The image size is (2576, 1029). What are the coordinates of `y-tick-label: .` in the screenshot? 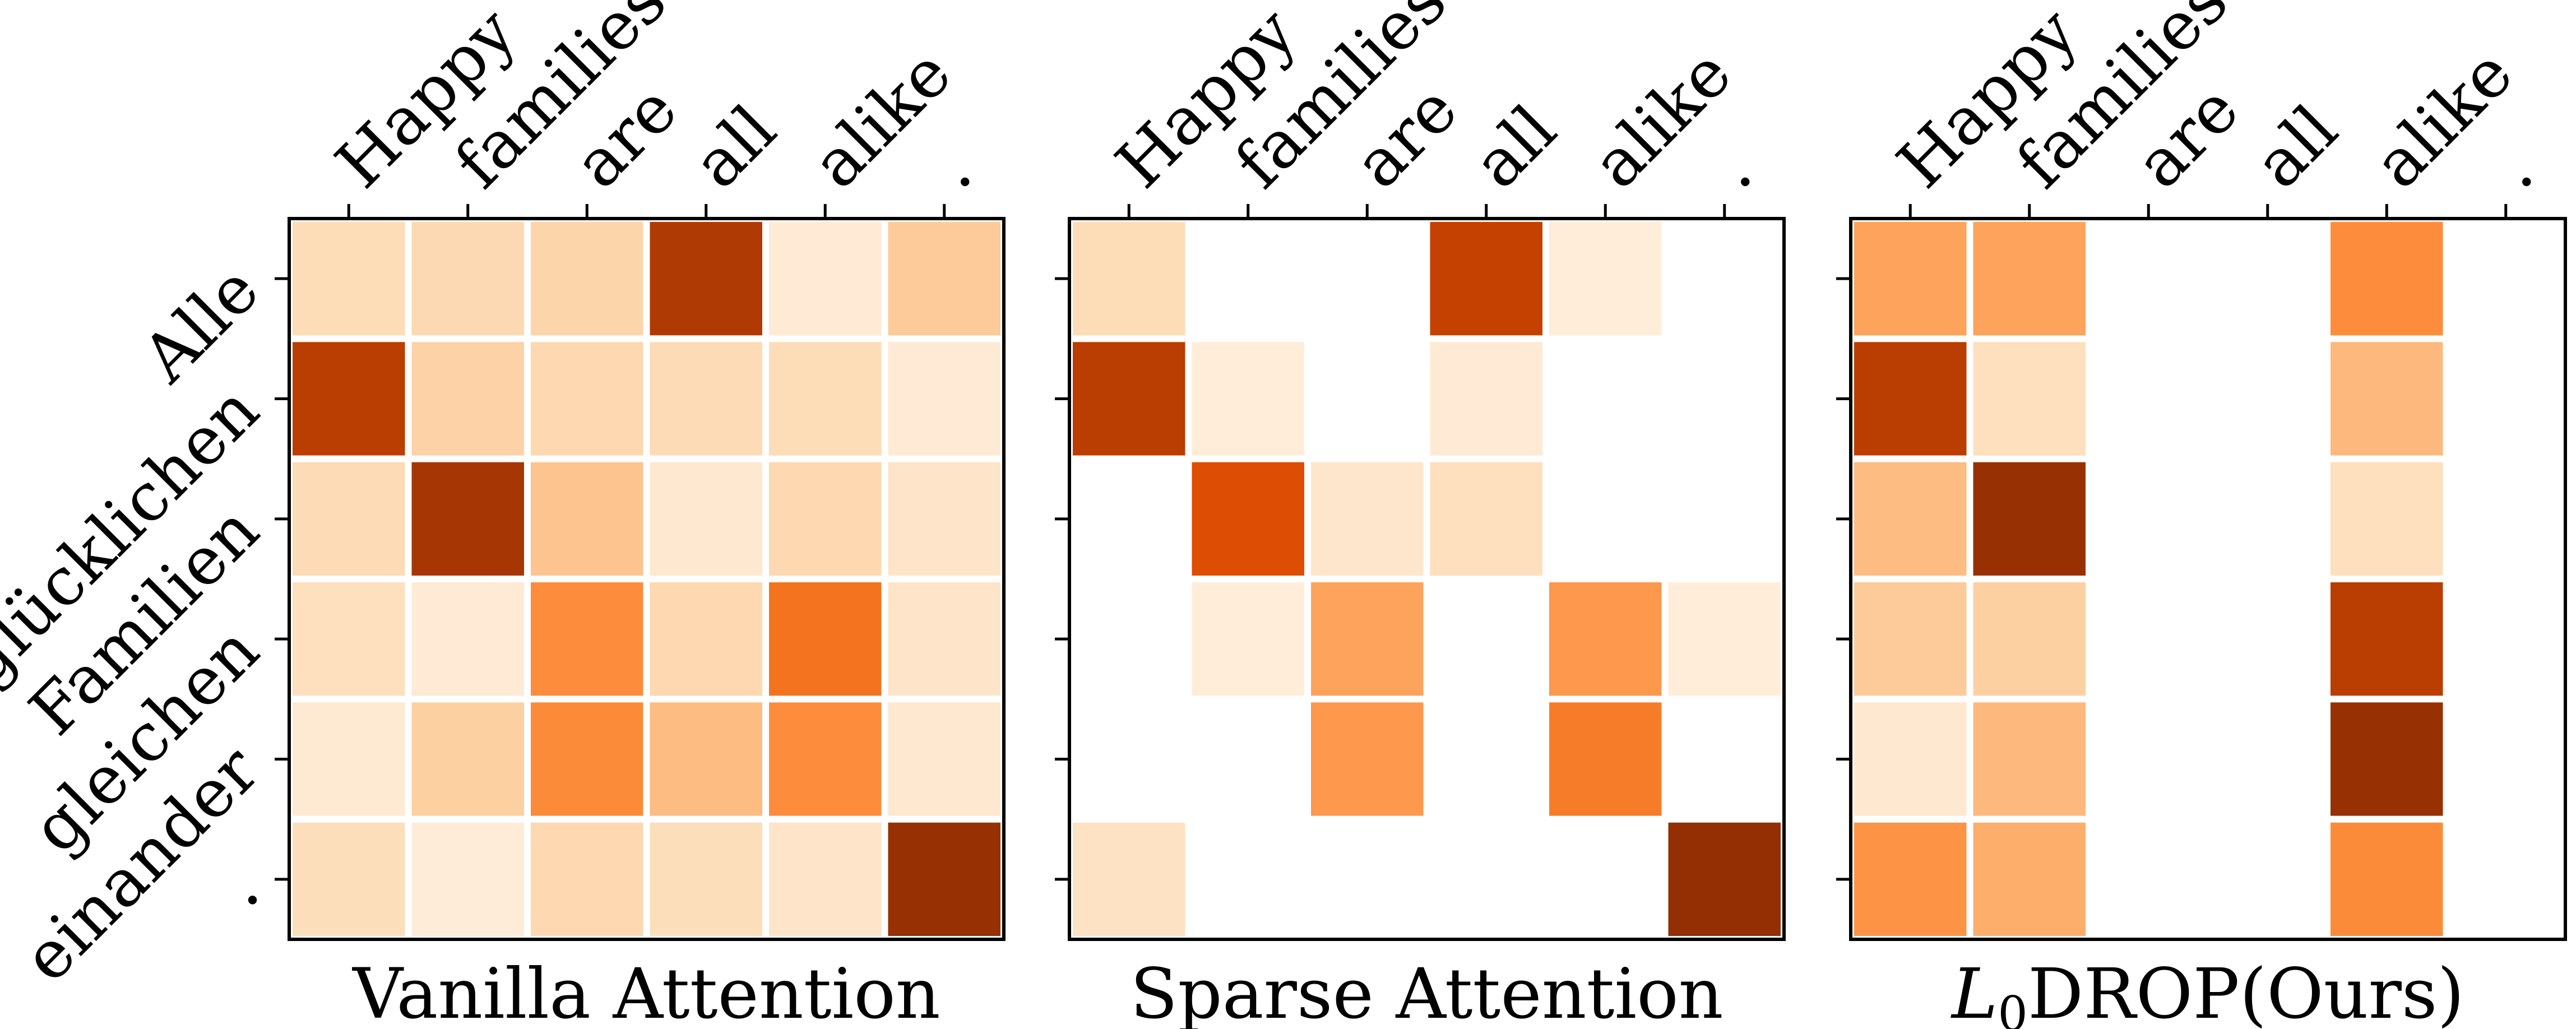 It's located at (239, 886).